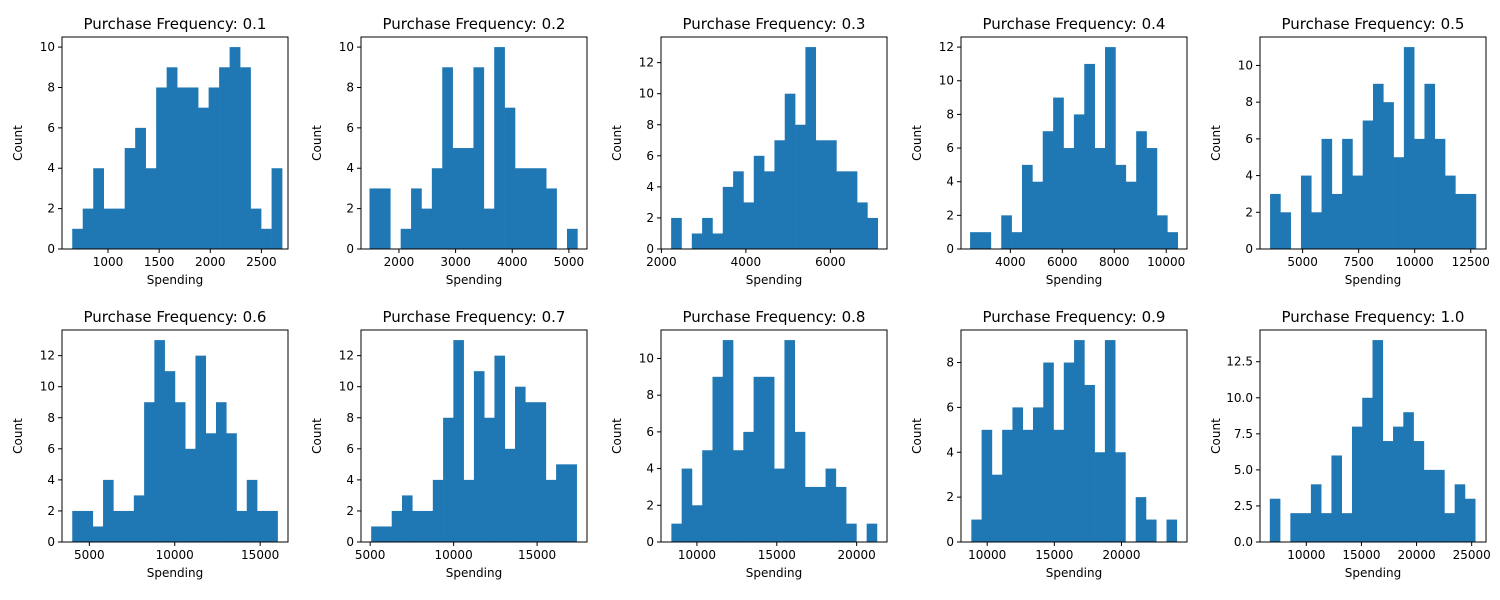 The image size is (1500, 600). I want to click on subplot-title: Purchase Frequency: 0.2, so click(474, 24).